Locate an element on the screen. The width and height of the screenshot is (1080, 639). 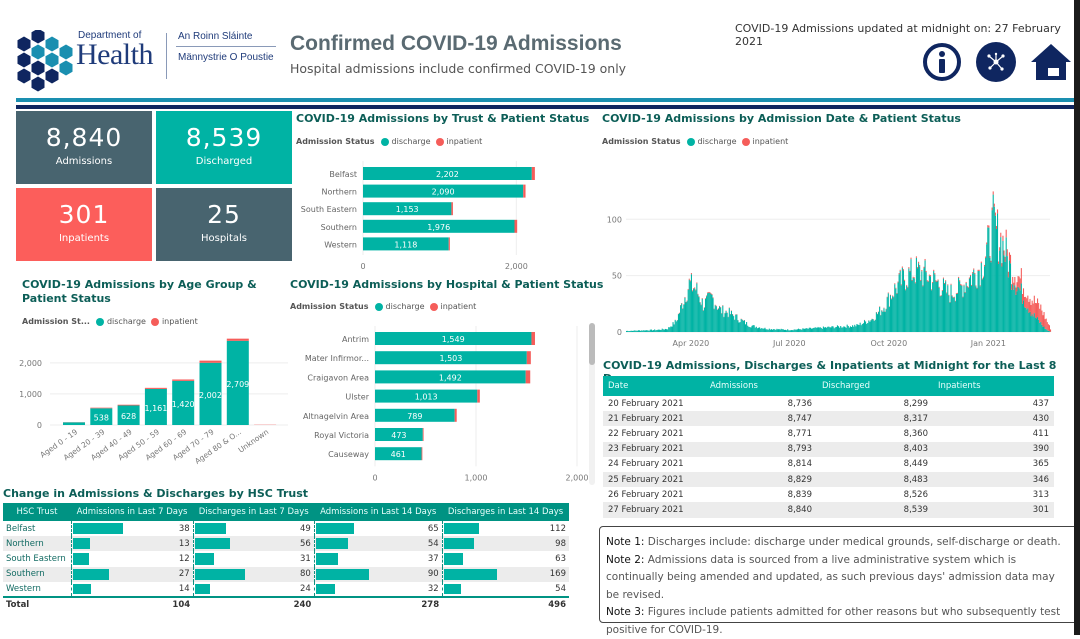
x-tick-label: 1,000 is located at coordinates (476, 477).